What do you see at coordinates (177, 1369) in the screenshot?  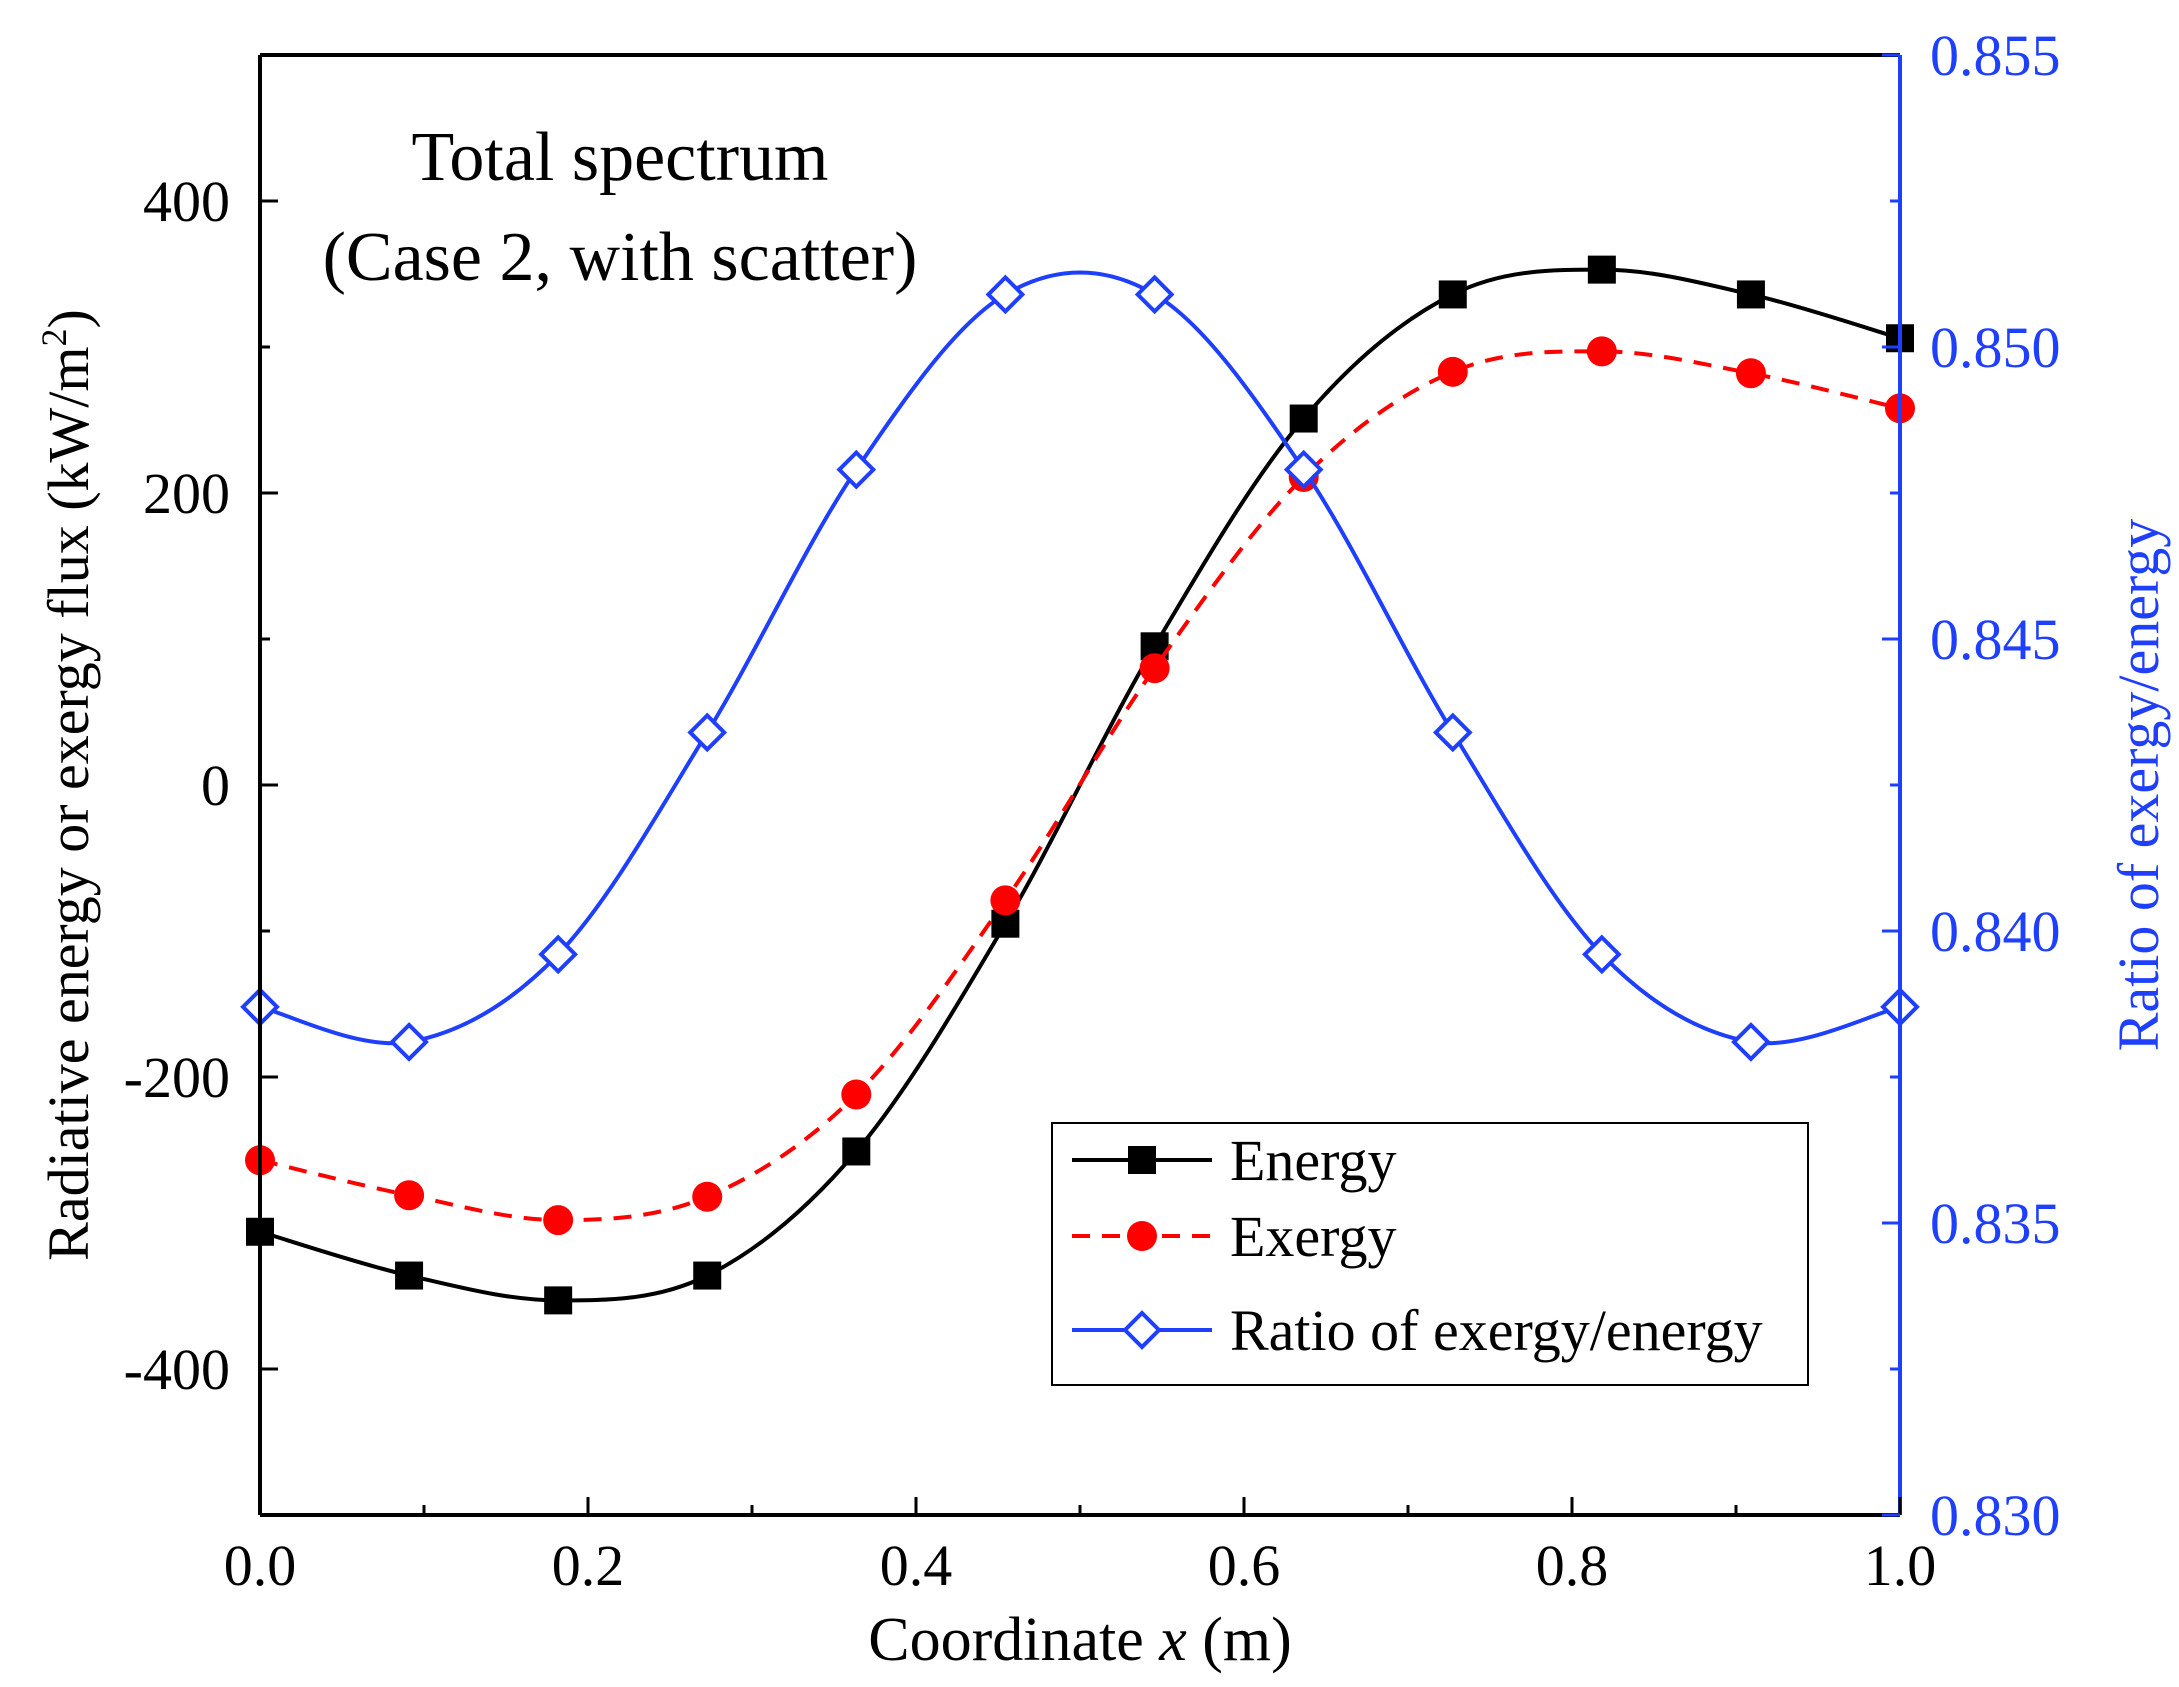 I see `y-left-tick-label: -400` at bounding box center [177, 1369].